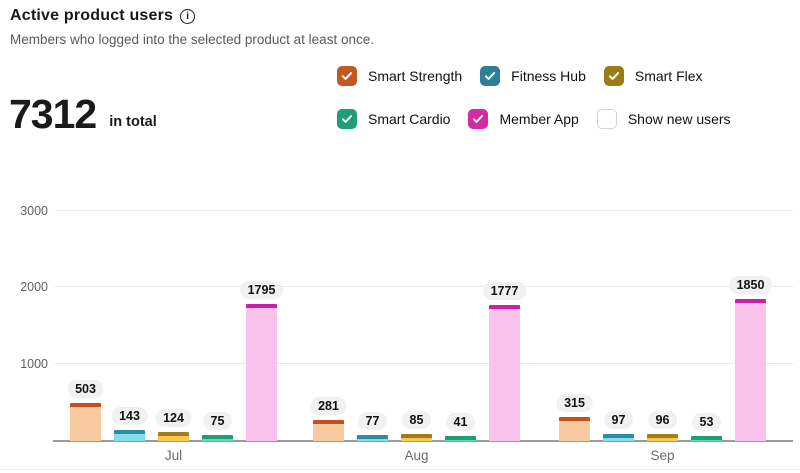 This screenshot has width=800, height=473. What do you see at coordinates (173, 418) in the screenshot?
I see `value-label-smart-flex-jul: 124` at bounding box center [173, 418].